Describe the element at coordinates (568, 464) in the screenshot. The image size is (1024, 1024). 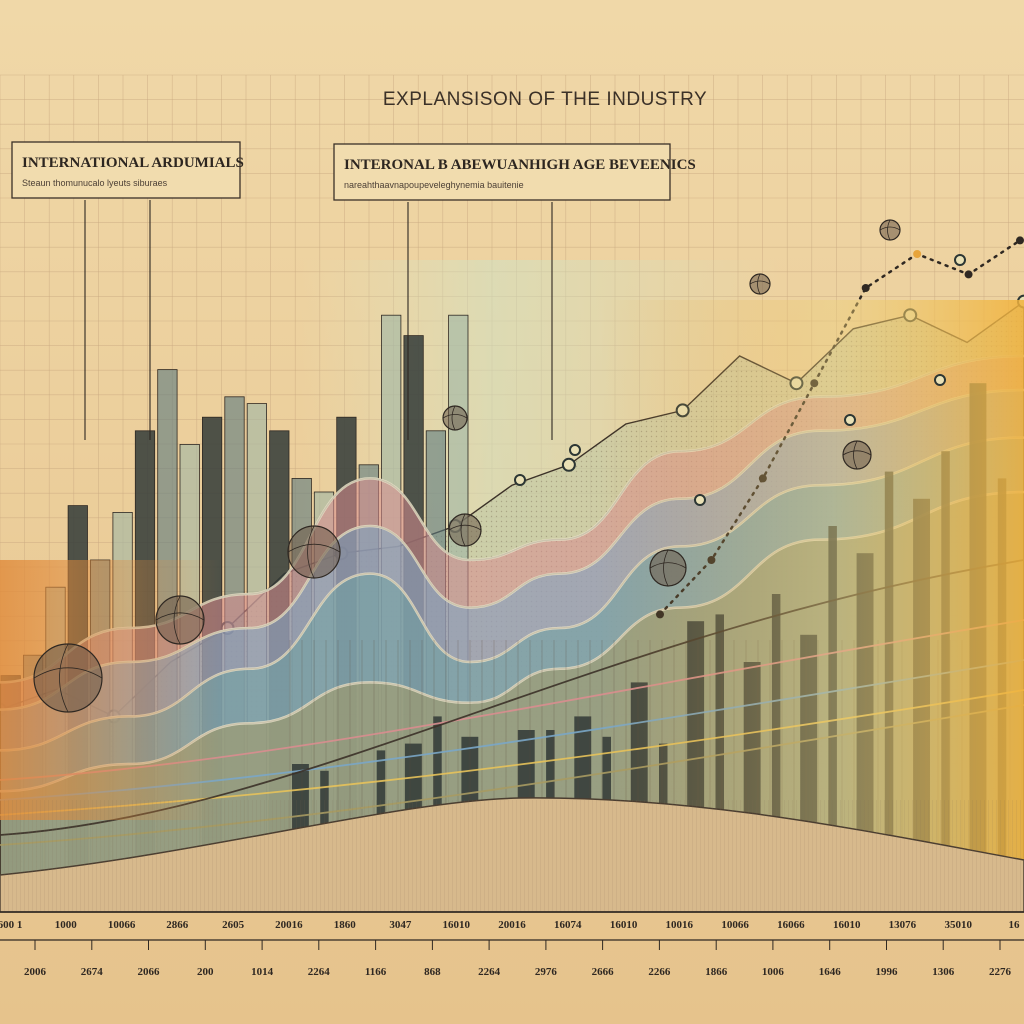
I see `mountain-point` at that location.